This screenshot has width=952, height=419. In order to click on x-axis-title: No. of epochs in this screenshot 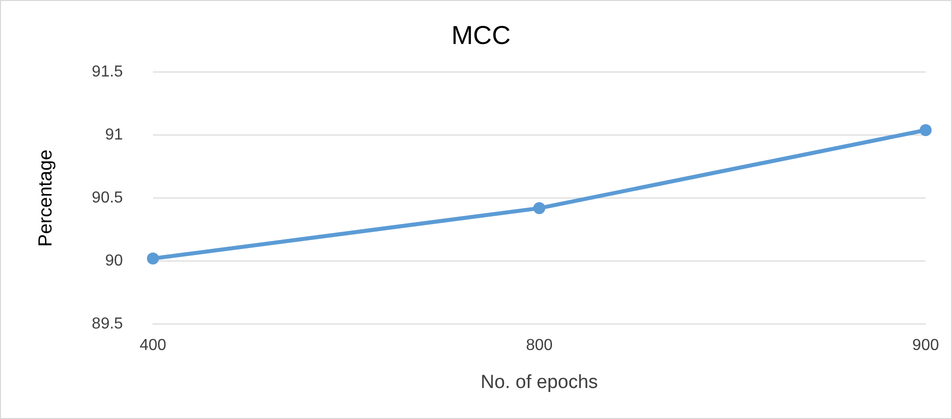, I will do `click(539, 382)`.